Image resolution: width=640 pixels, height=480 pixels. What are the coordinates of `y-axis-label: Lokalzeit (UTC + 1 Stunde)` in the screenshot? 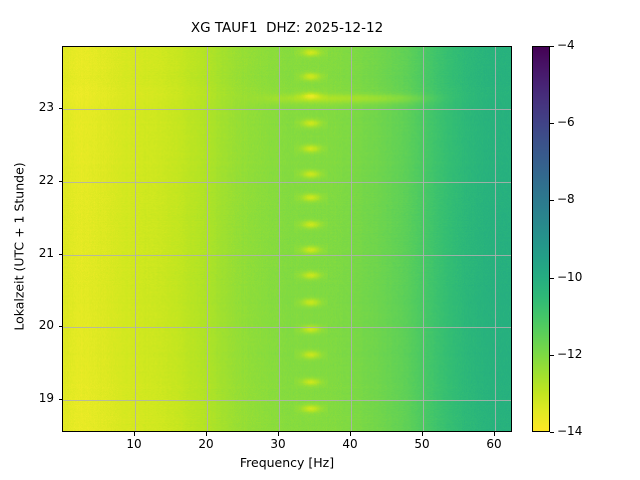 It's located at (19, 246).